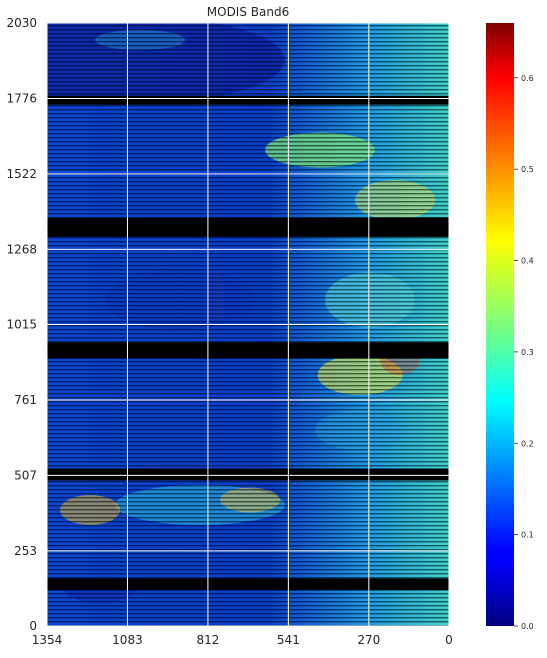  Describe the element at coordinates (21, 23) in the screenshot. I see `y-tick-label: 2030` at that location.